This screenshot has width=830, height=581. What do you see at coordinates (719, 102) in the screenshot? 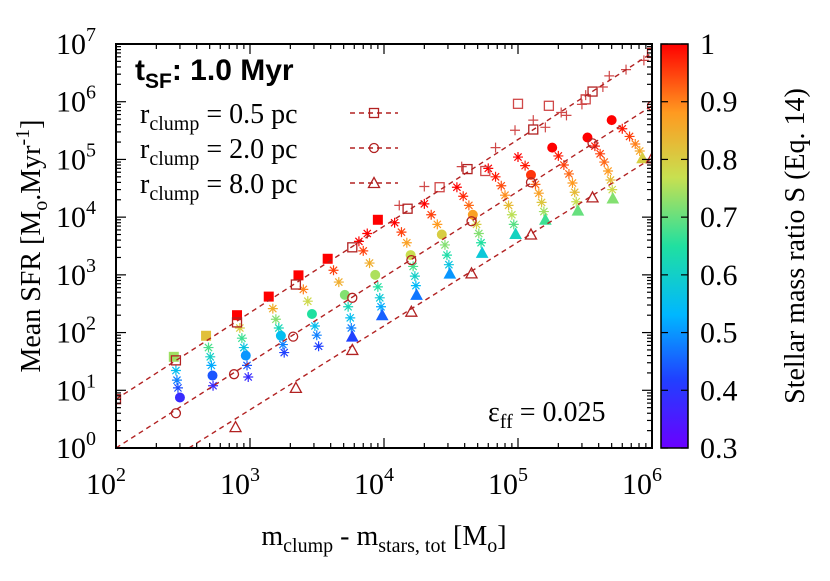
I see `colorbar-tick-label: 0.9` at bounding box center [719, 102].